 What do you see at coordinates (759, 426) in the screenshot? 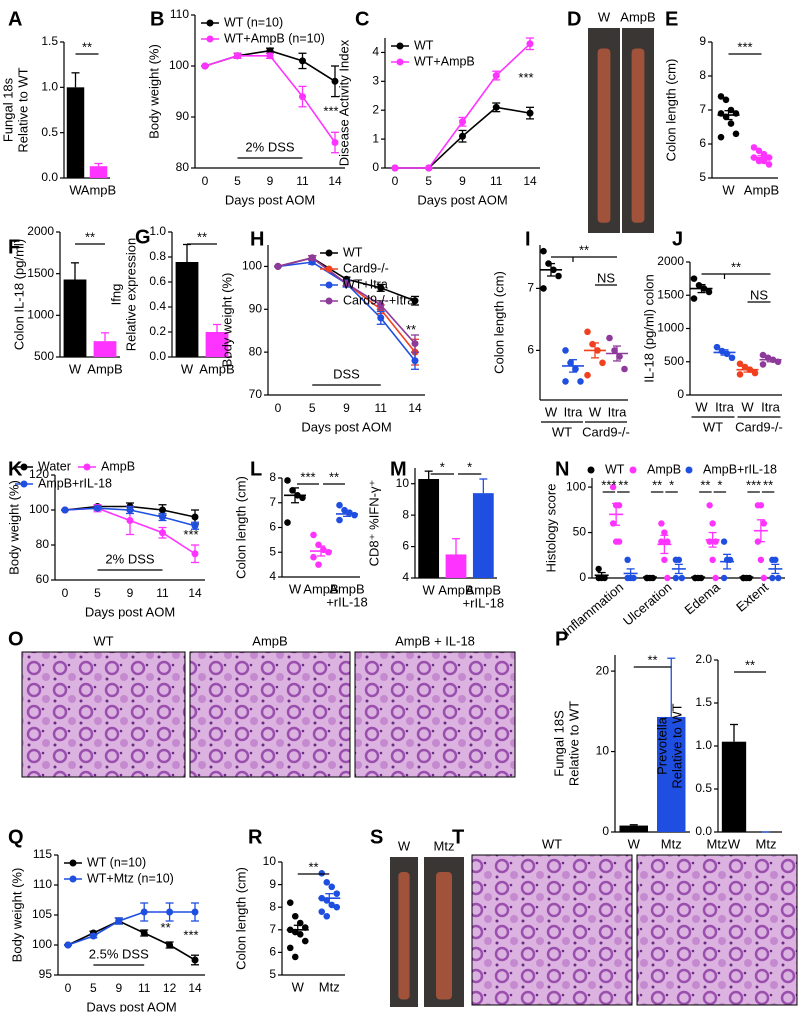
I see `group-label: Card9-/-` at bounding box center [759, 426].